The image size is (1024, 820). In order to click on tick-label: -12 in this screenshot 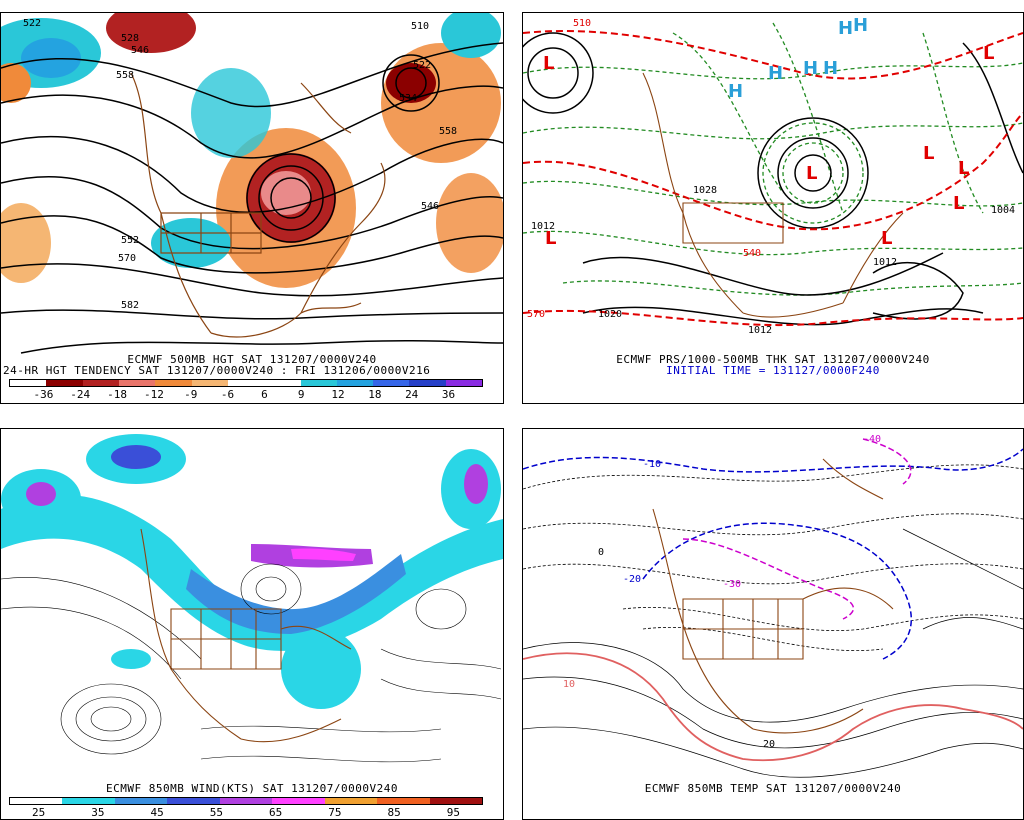, I will do `click(153, 394)`.